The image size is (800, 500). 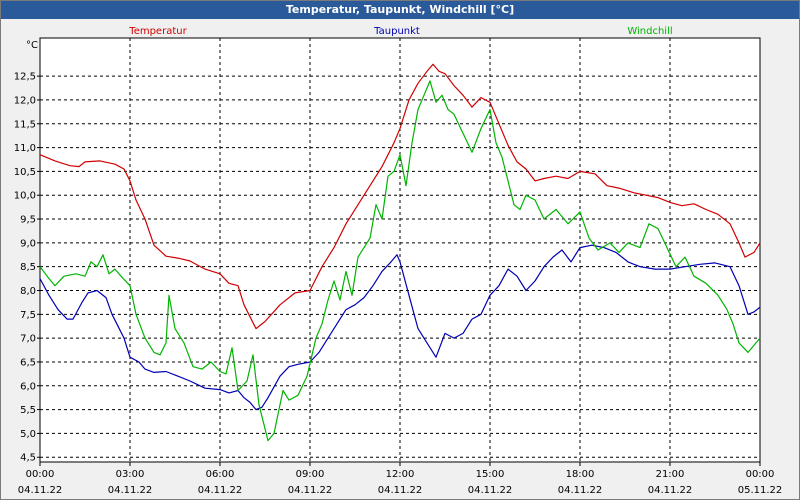 What do you see at coordinates (670, 474) in the screenshot?
I see `x-tick-time: 21:00` at bounding box center [670, 474].